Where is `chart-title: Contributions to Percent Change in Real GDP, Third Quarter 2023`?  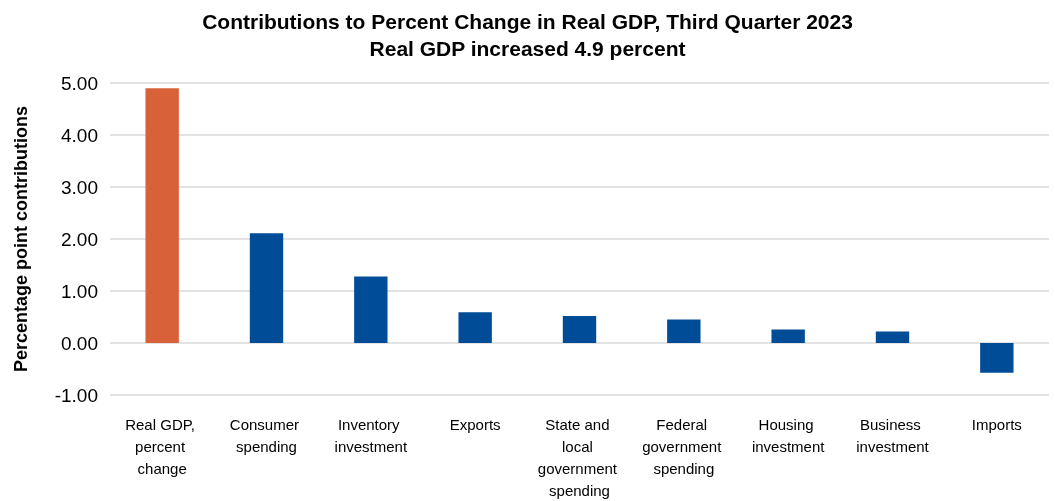
chart-title: Contributions to Percent Change in Real GDP, Third Quarter 2023 is located at coordinates (527, 21).